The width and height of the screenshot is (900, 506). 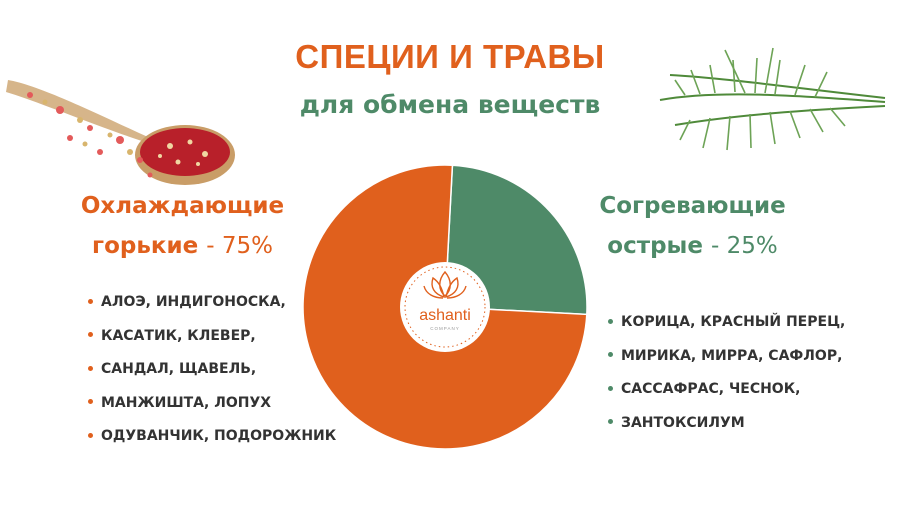 What do you see at coordinates (726, 329) in the screenshot?
I see `list-item: КОРИЦА, КРАСНЫЙ ПЕРЕЦ,` at bounding box center [726, 329].